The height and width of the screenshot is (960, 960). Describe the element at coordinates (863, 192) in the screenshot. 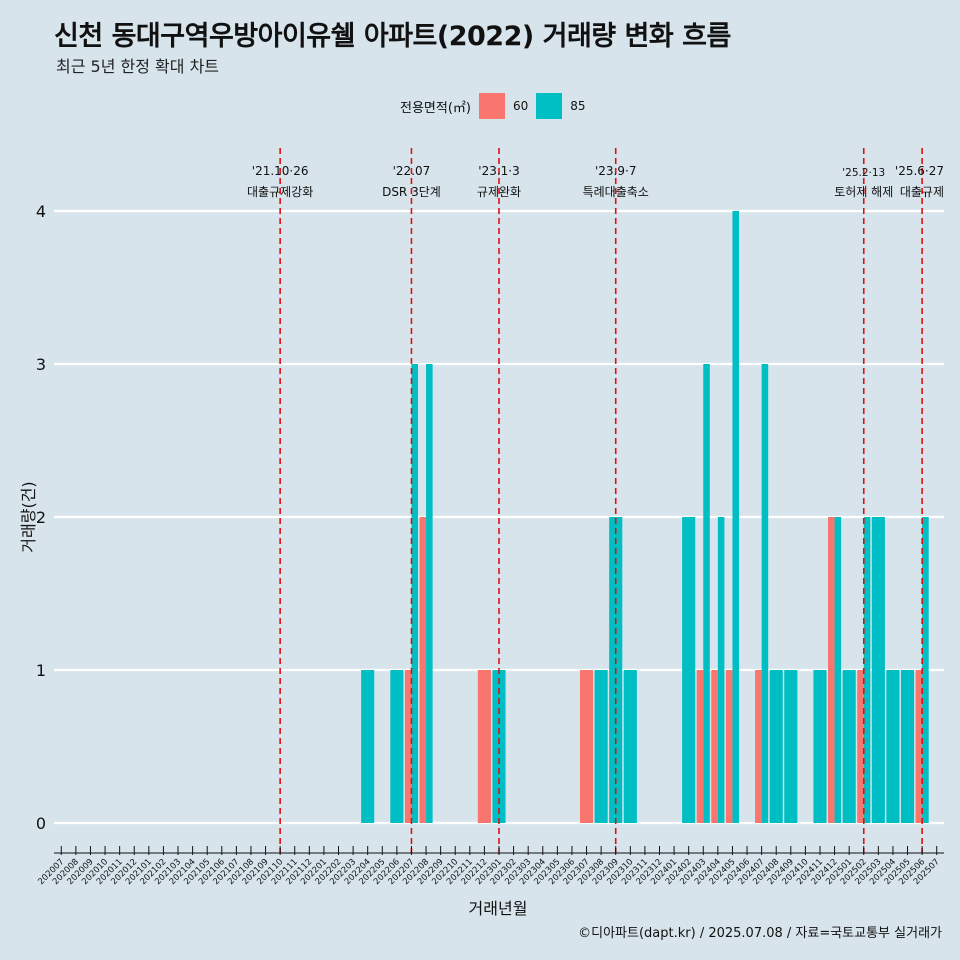

I see `annotation-label-202502: 토허제 해제` at that location.